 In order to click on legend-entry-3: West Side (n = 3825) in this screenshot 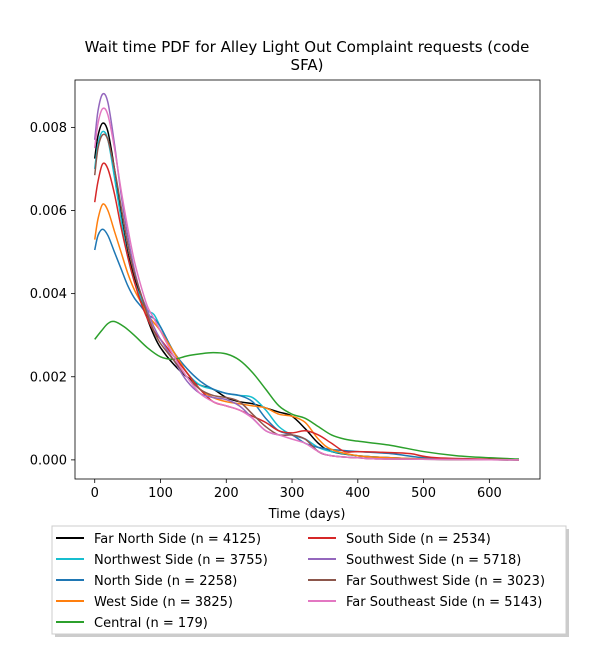, I will do `click(163, 602)`.